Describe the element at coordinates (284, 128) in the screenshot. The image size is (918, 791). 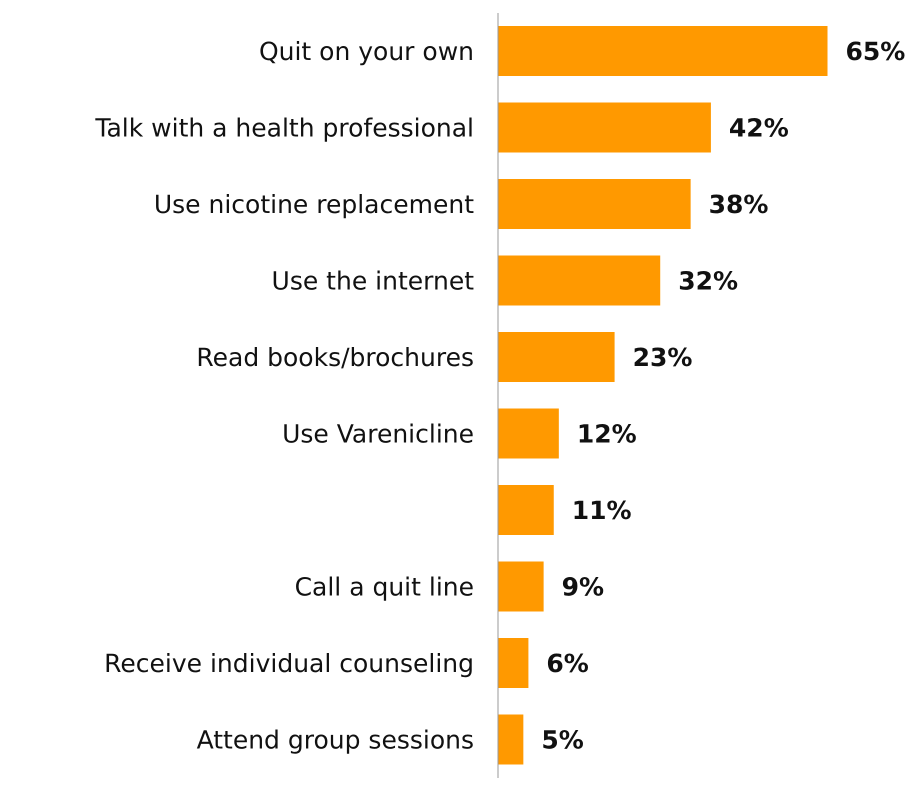
I see `y-tick-label: Talk with a health professional` at that location.